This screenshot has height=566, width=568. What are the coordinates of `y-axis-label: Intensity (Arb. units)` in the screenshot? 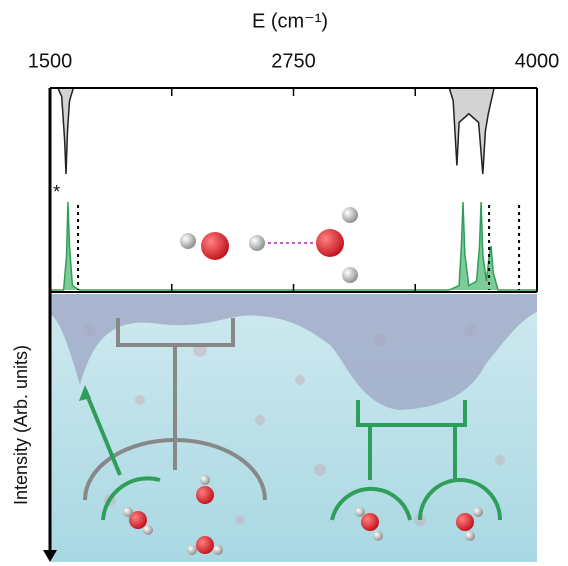 It's located at (21, 425).